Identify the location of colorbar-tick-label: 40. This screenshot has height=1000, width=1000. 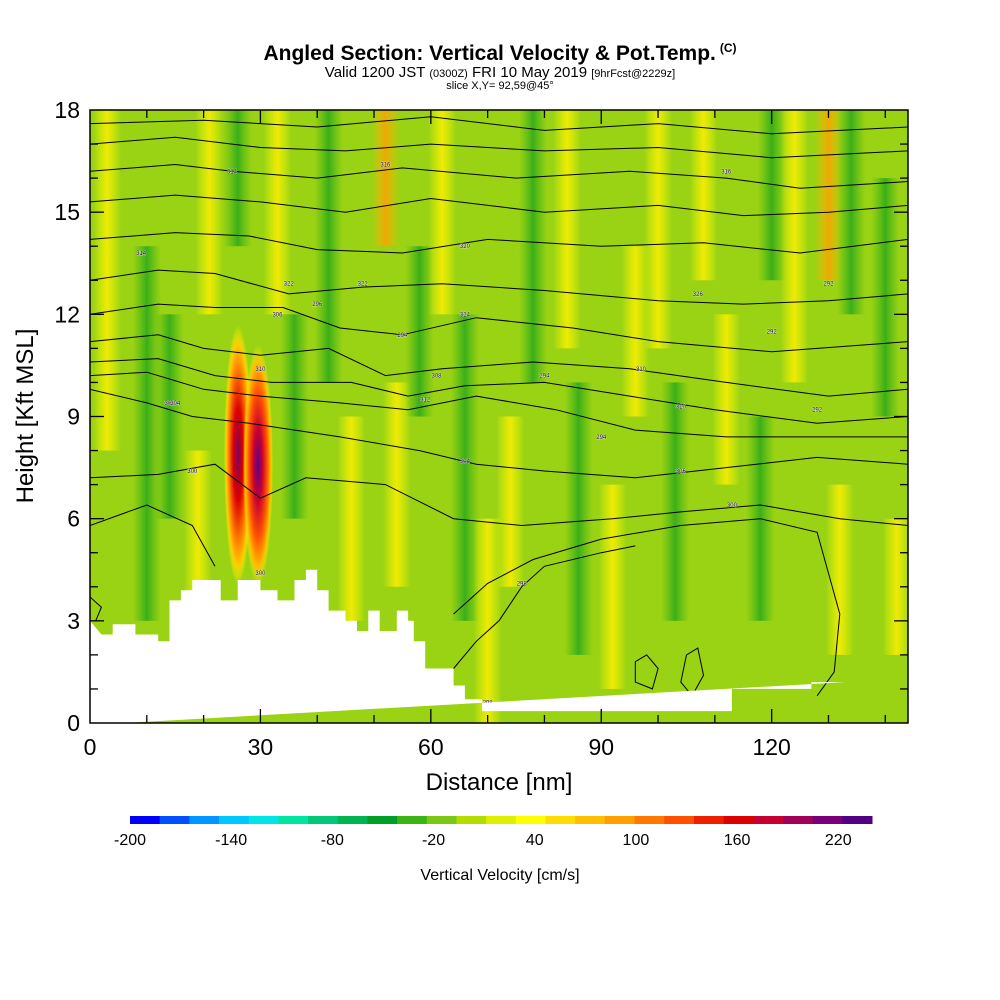
(535, 840).